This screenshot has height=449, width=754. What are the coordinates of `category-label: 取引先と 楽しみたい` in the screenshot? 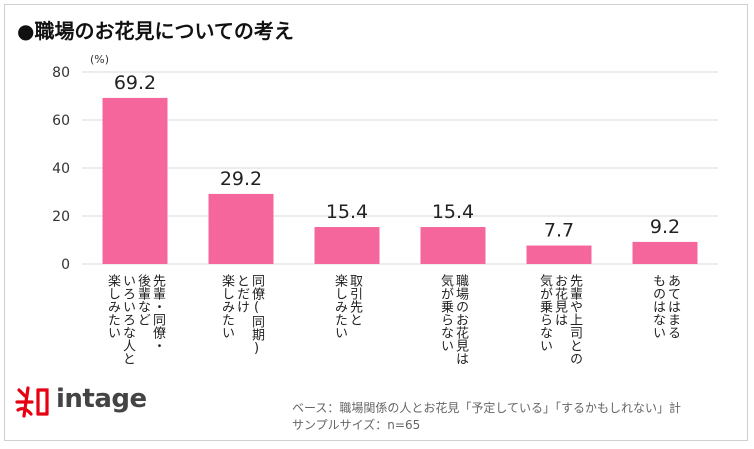 It's located at (347, 306).